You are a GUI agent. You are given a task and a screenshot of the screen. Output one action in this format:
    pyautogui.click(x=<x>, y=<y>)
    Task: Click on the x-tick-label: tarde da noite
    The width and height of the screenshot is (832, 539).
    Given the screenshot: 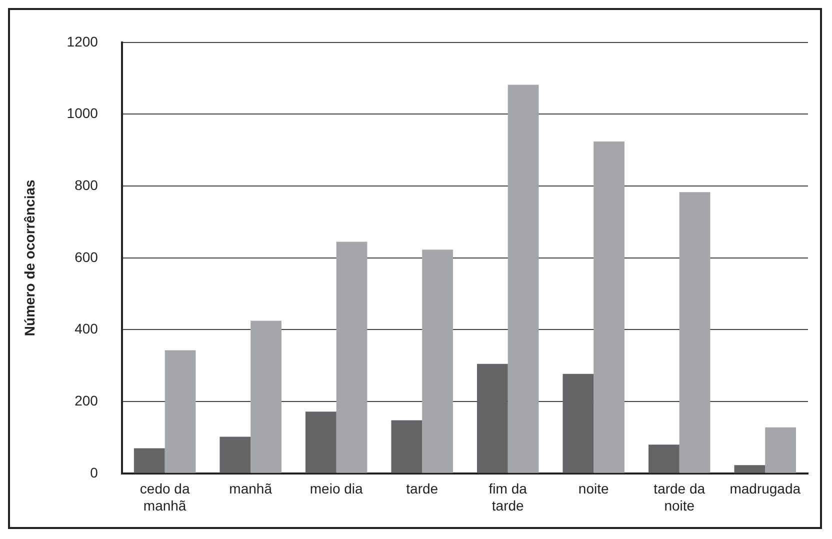 What is the action you would take?
    pyautogui.click(x=680, y=497)
    